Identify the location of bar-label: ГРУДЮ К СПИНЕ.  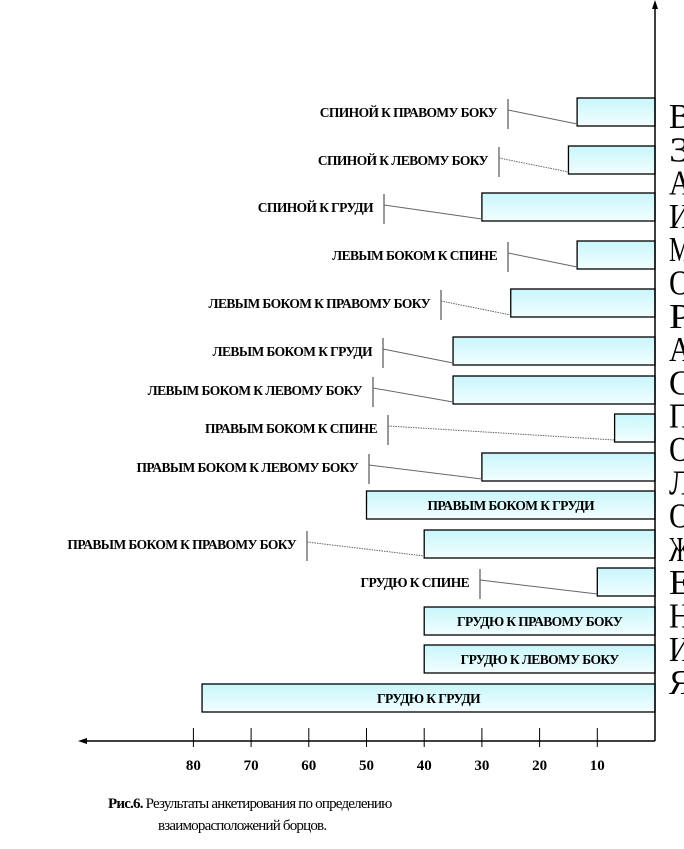
(414, 582).